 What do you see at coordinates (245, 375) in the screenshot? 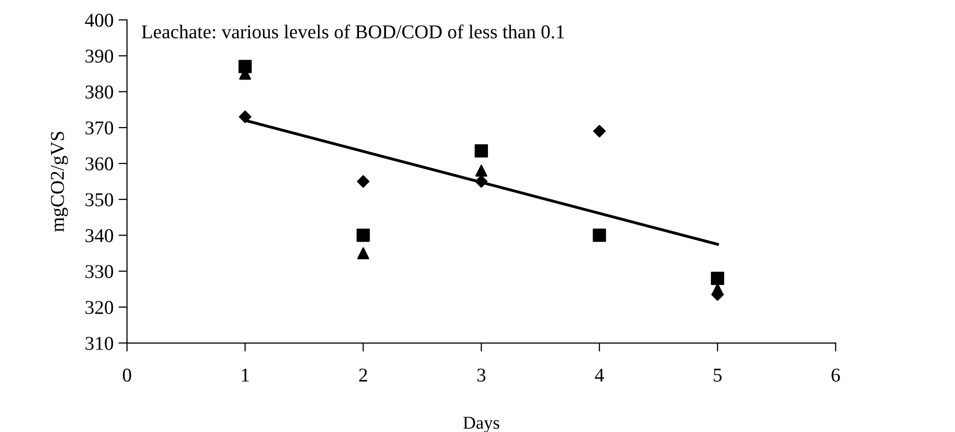
I see `x-tick-label: 1` at bounding box center [245, 375].